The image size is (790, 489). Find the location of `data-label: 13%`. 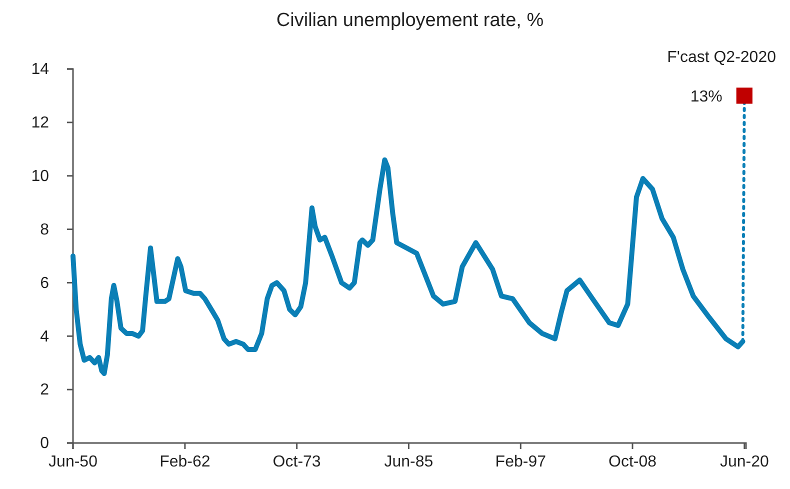

data-label: 13% is located at coordinates (706, 97).